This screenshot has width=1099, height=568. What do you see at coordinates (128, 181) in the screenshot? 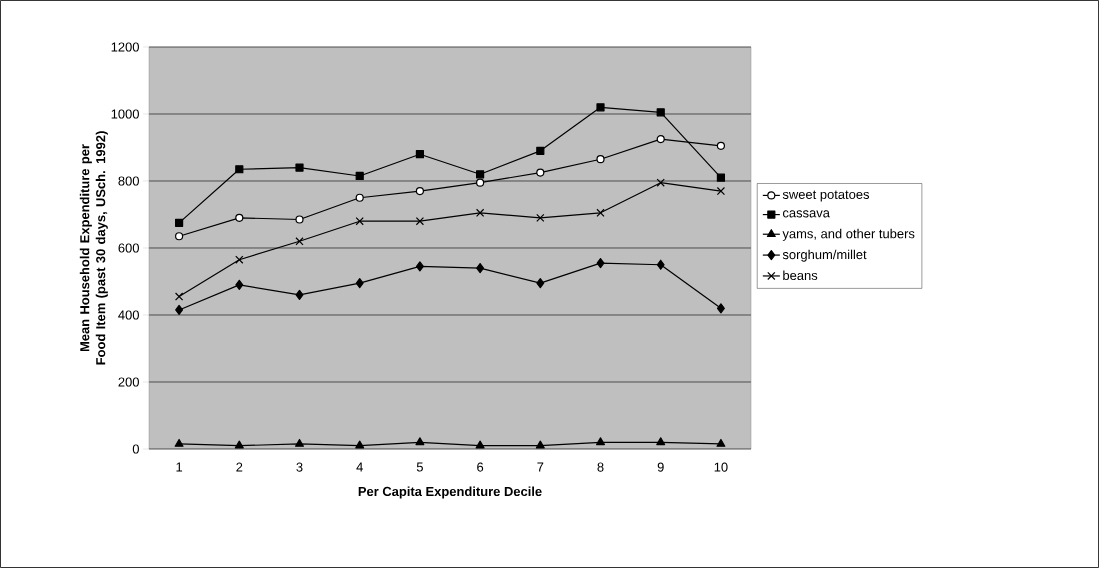
I see `y-tick-label: 800` at bounding box center [128, 181].